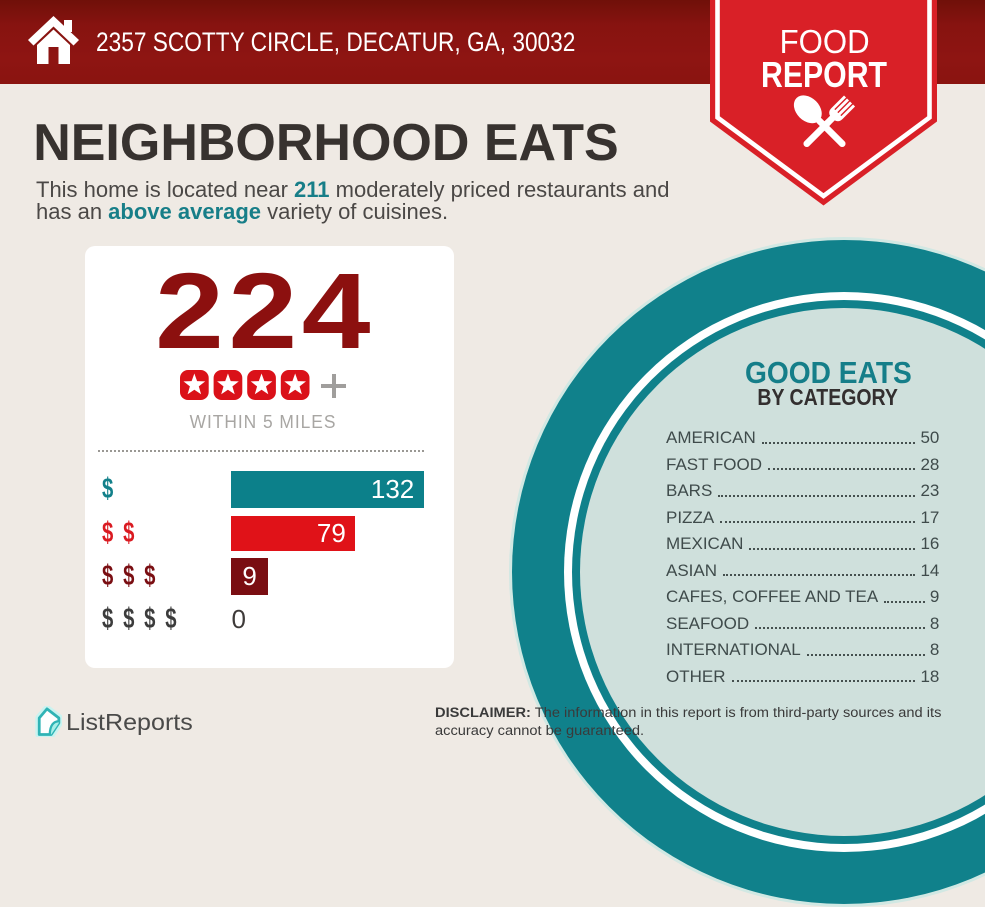  Describe the element at coordinates (825, 41) in the screenshot. I see `svg-text: FOOD` at that location.